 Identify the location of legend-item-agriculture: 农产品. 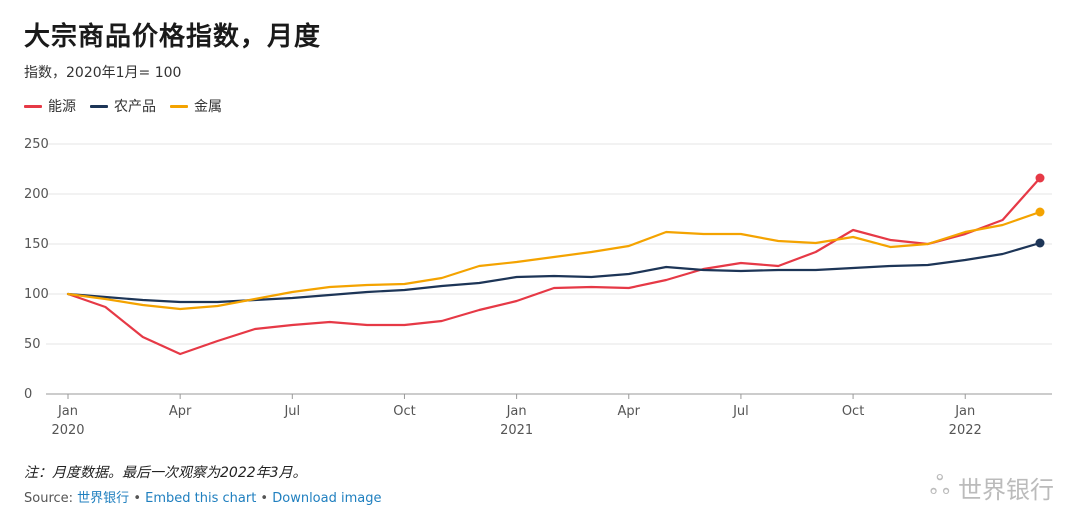
(123, 106).